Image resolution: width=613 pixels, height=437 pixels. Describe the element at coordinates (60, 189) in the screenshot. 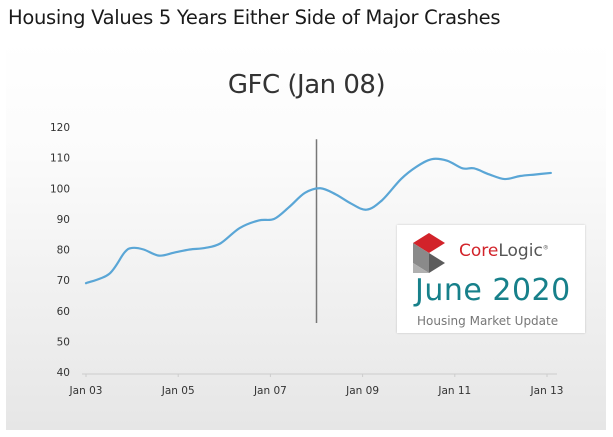

I see `y-tick-label: 100` at that location.